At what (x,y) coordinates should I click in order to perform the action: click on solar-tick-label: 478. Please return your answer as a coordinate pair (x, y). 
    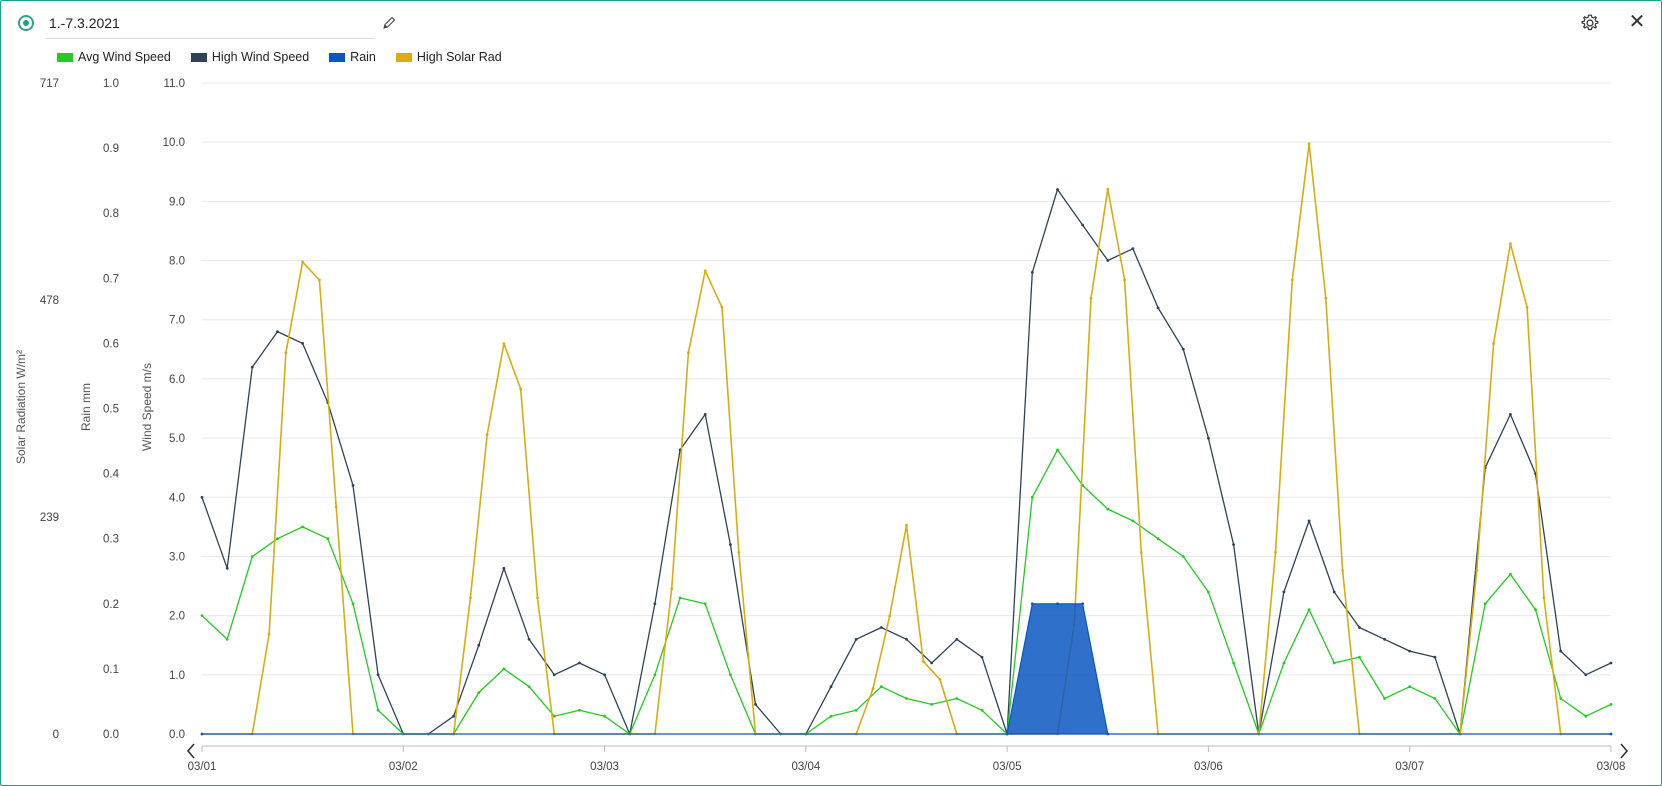
    Looking at the image, I should click on (49, 301).